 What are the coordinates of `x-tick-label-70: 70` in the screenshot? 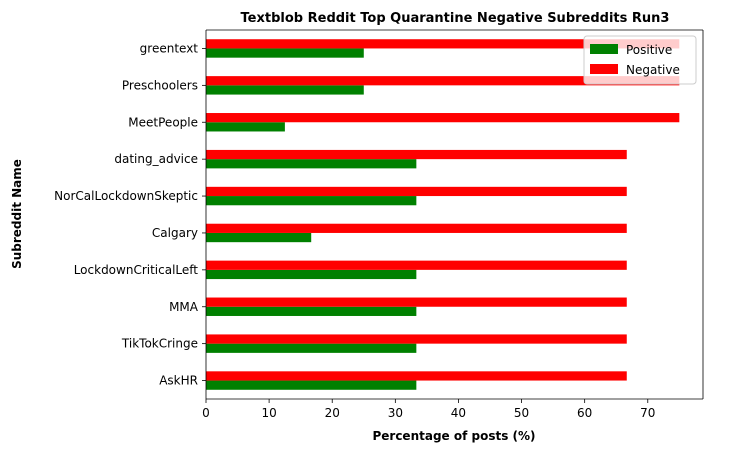 It's located at (647, 413).